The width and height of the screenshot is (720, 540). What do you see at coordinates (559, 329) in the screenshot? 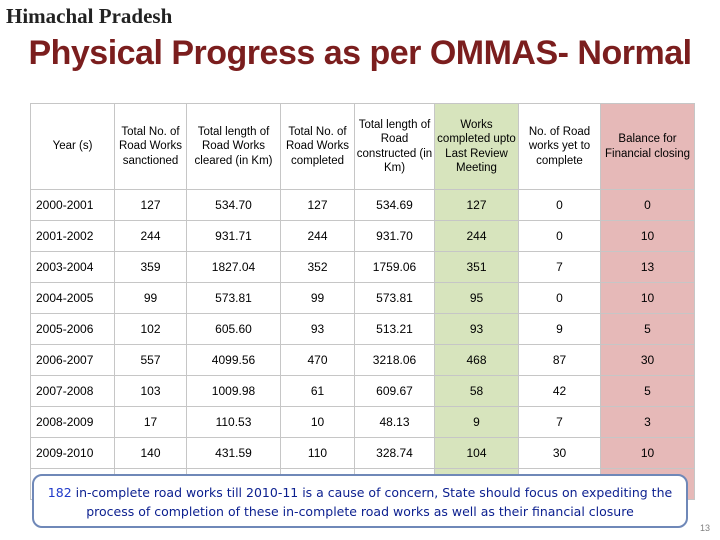
I see `cell-yet-to-complete: 9` at bounding box center [559, 329].